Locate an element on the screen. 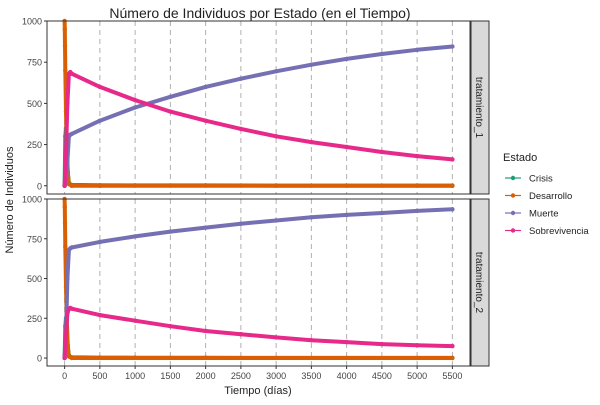 This screenshot has width=600, height=405. x-tick-label: 2000 is located at coordinates (206, 376).